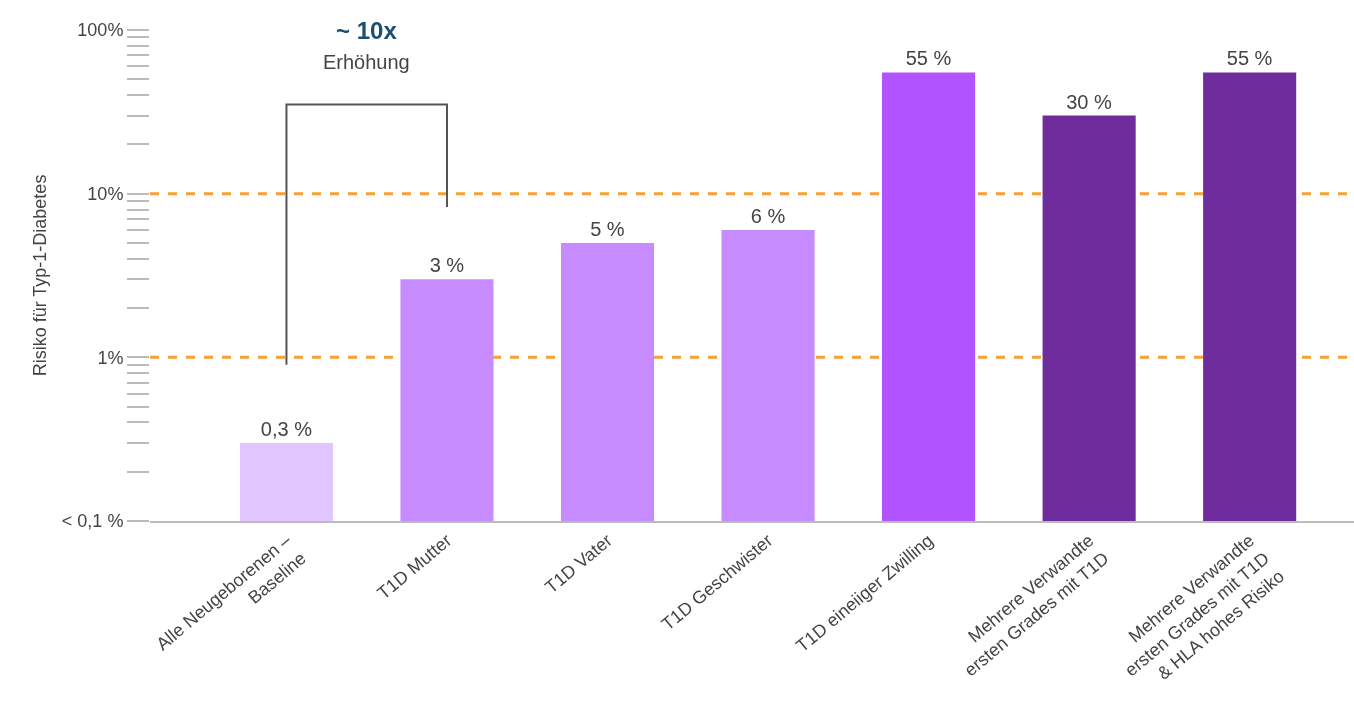 The width and height of the screenshot is (1354, 711). Describe the element at coordinates (367, 30) in the screenshot. I see `annotation: ~ 10x` at that location.